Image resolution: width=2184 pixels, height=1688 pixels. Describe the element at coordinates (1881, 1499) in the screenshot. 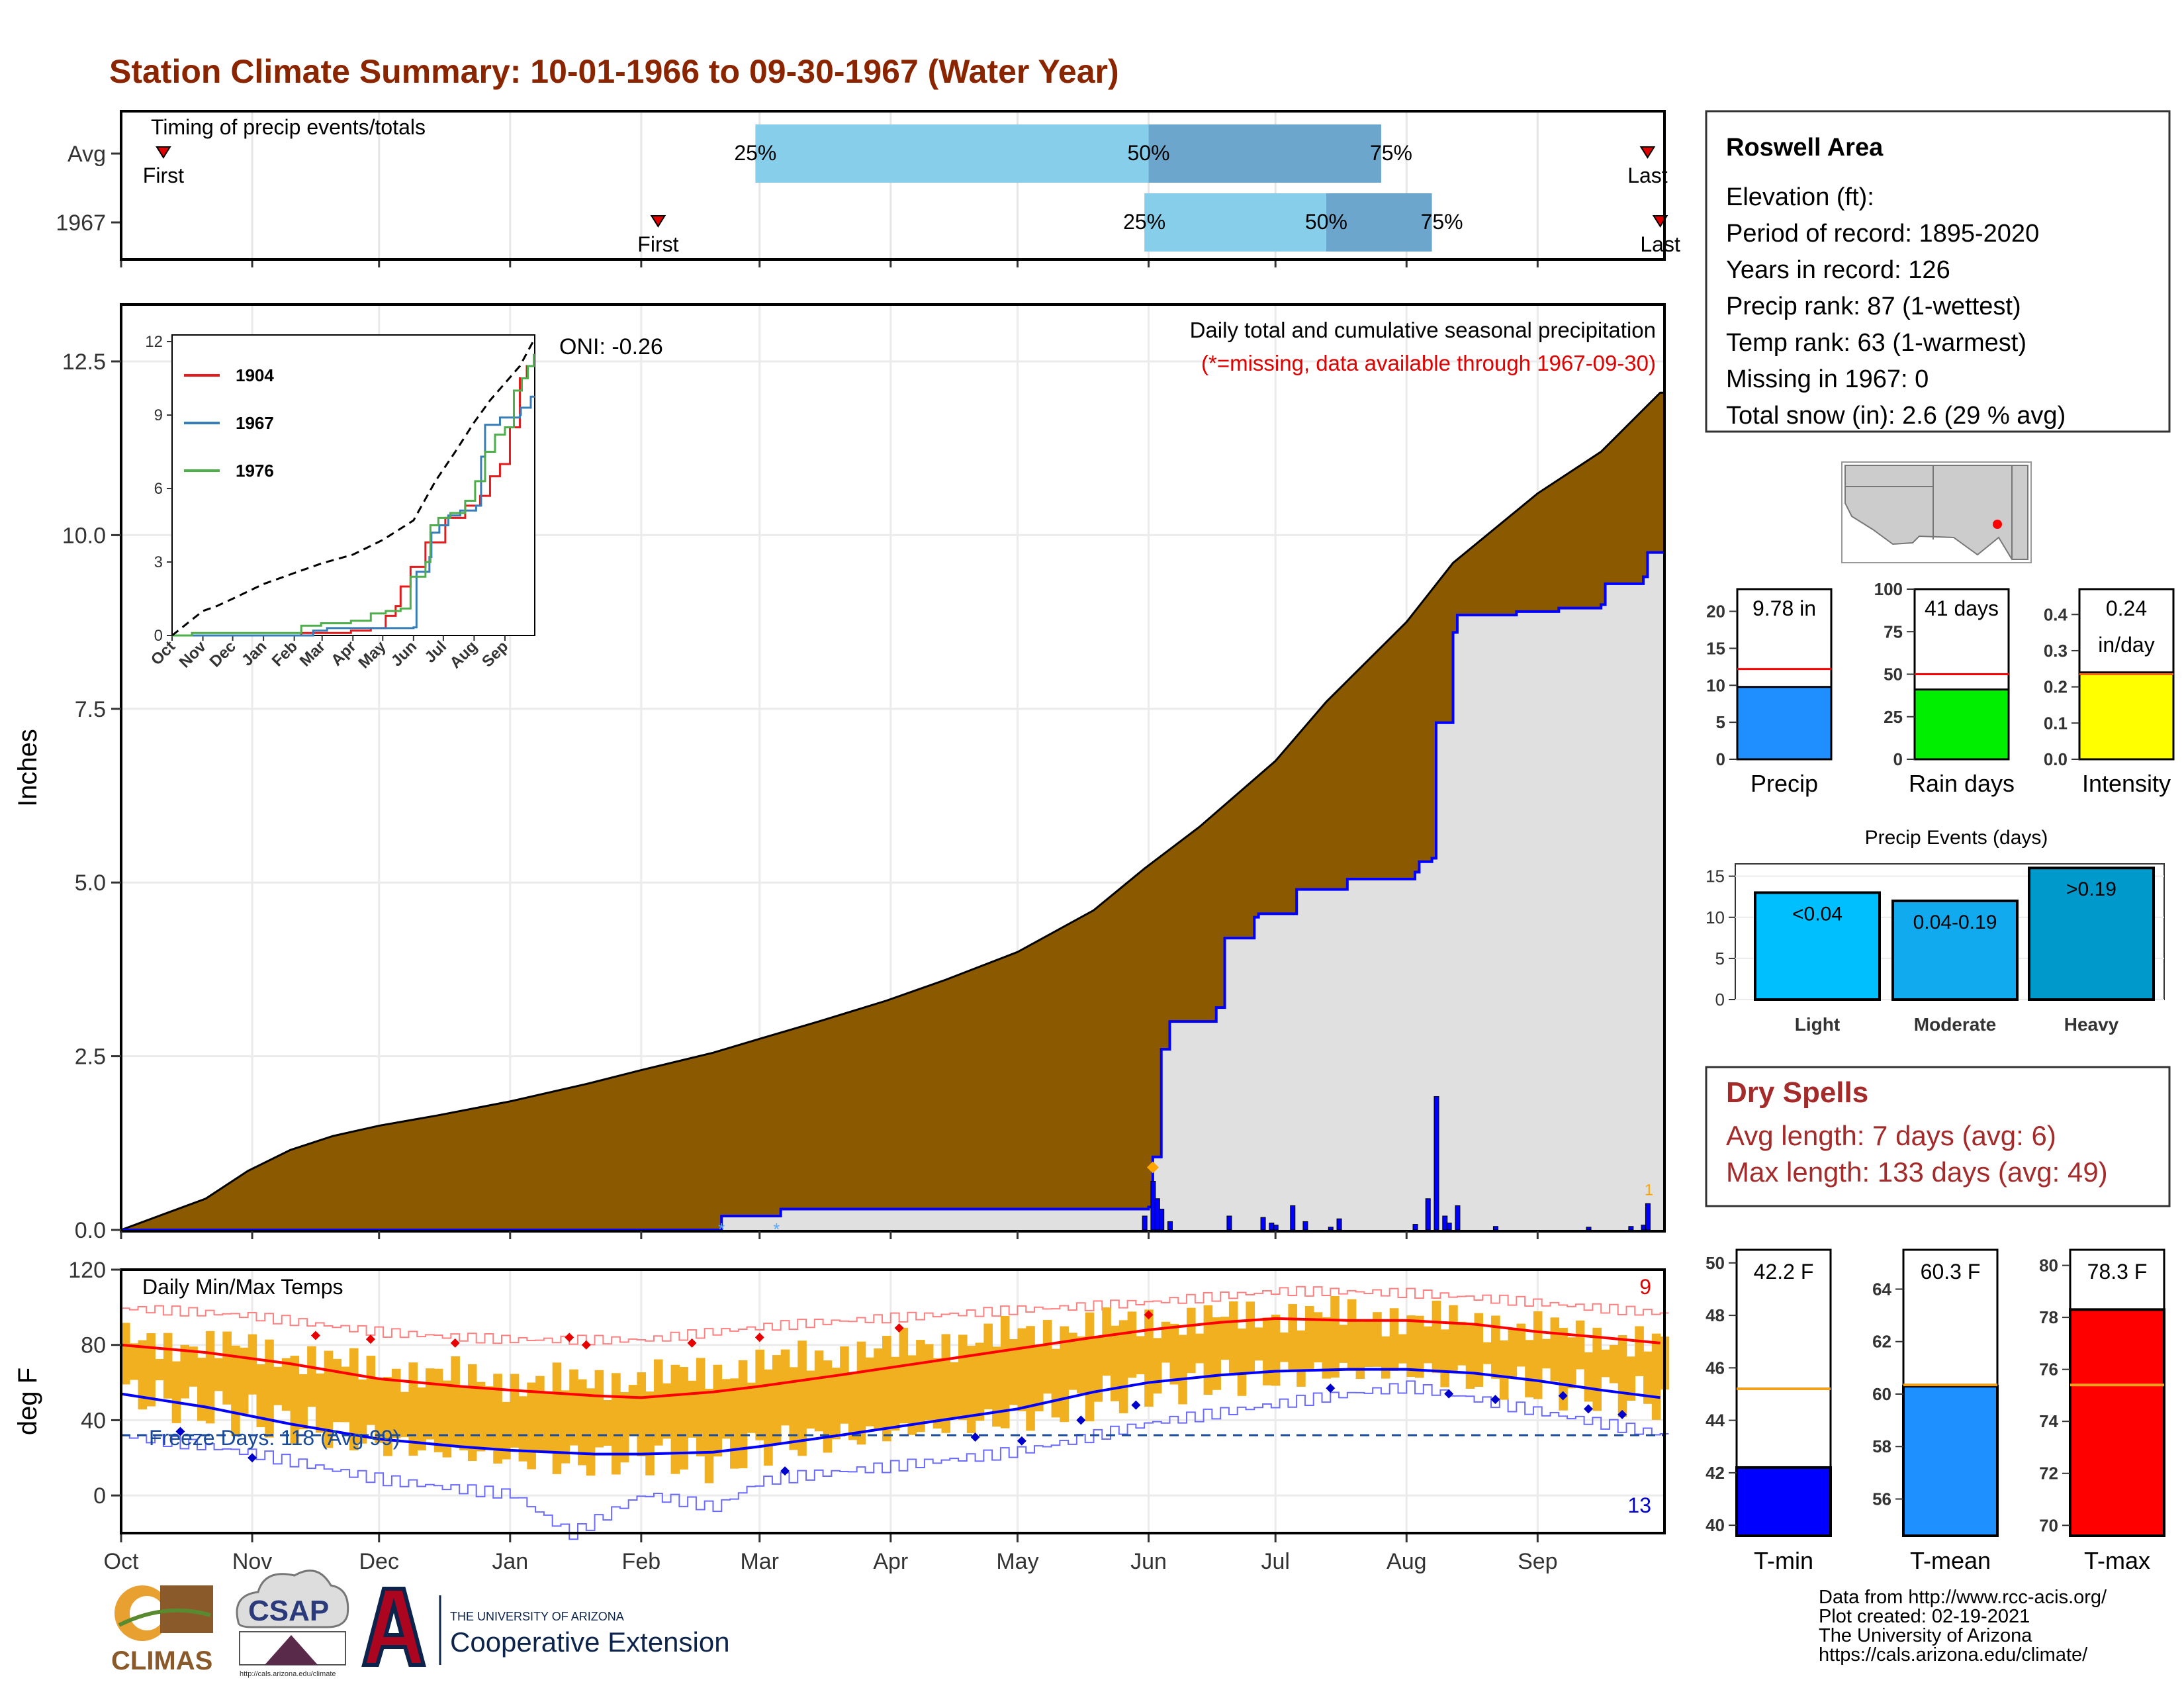

I see `t-mean-gauge-tick-label: 56` at that location.